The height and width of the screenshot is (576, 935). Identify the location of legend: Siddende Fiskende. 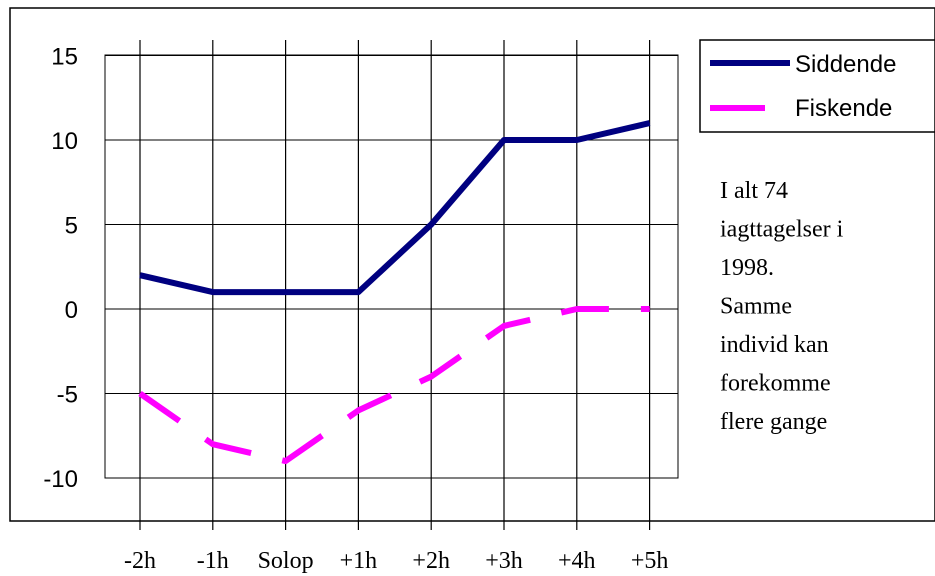
(817, 86).